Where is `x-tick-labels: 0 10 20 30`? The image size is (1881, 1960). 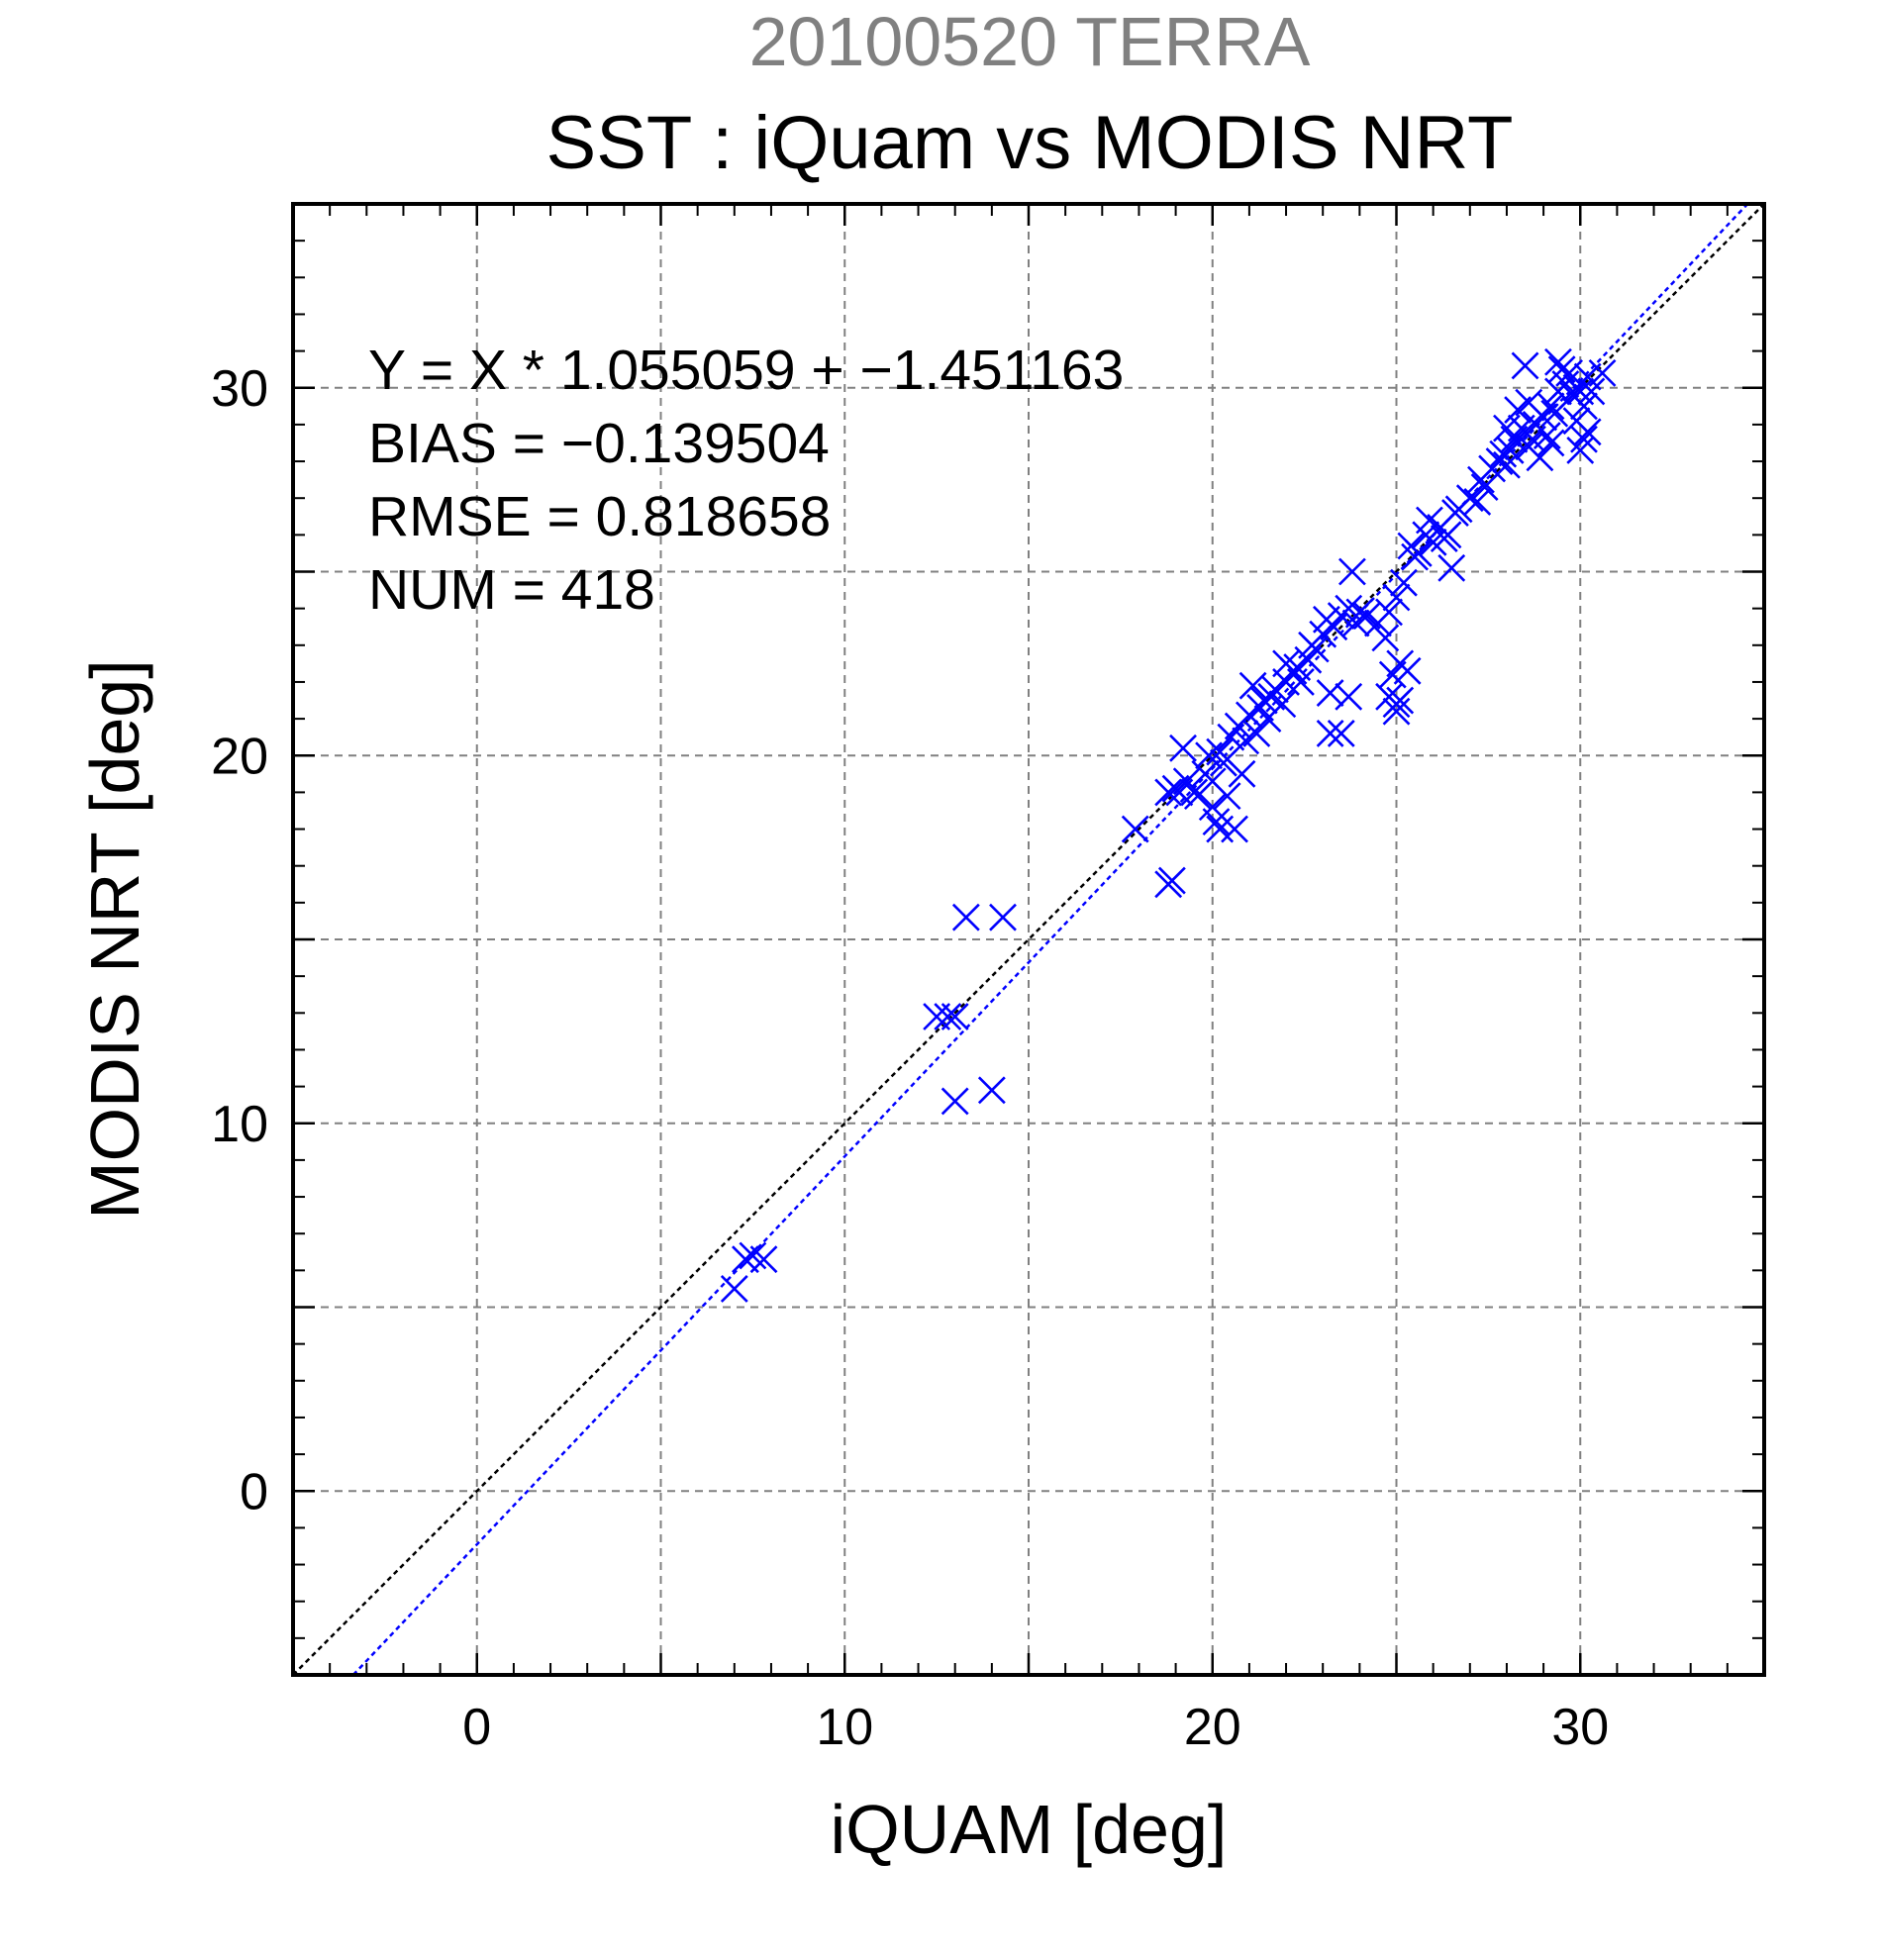 x-tick-labels: 0 10 20 30 is located at coordinates (1035, 1727).